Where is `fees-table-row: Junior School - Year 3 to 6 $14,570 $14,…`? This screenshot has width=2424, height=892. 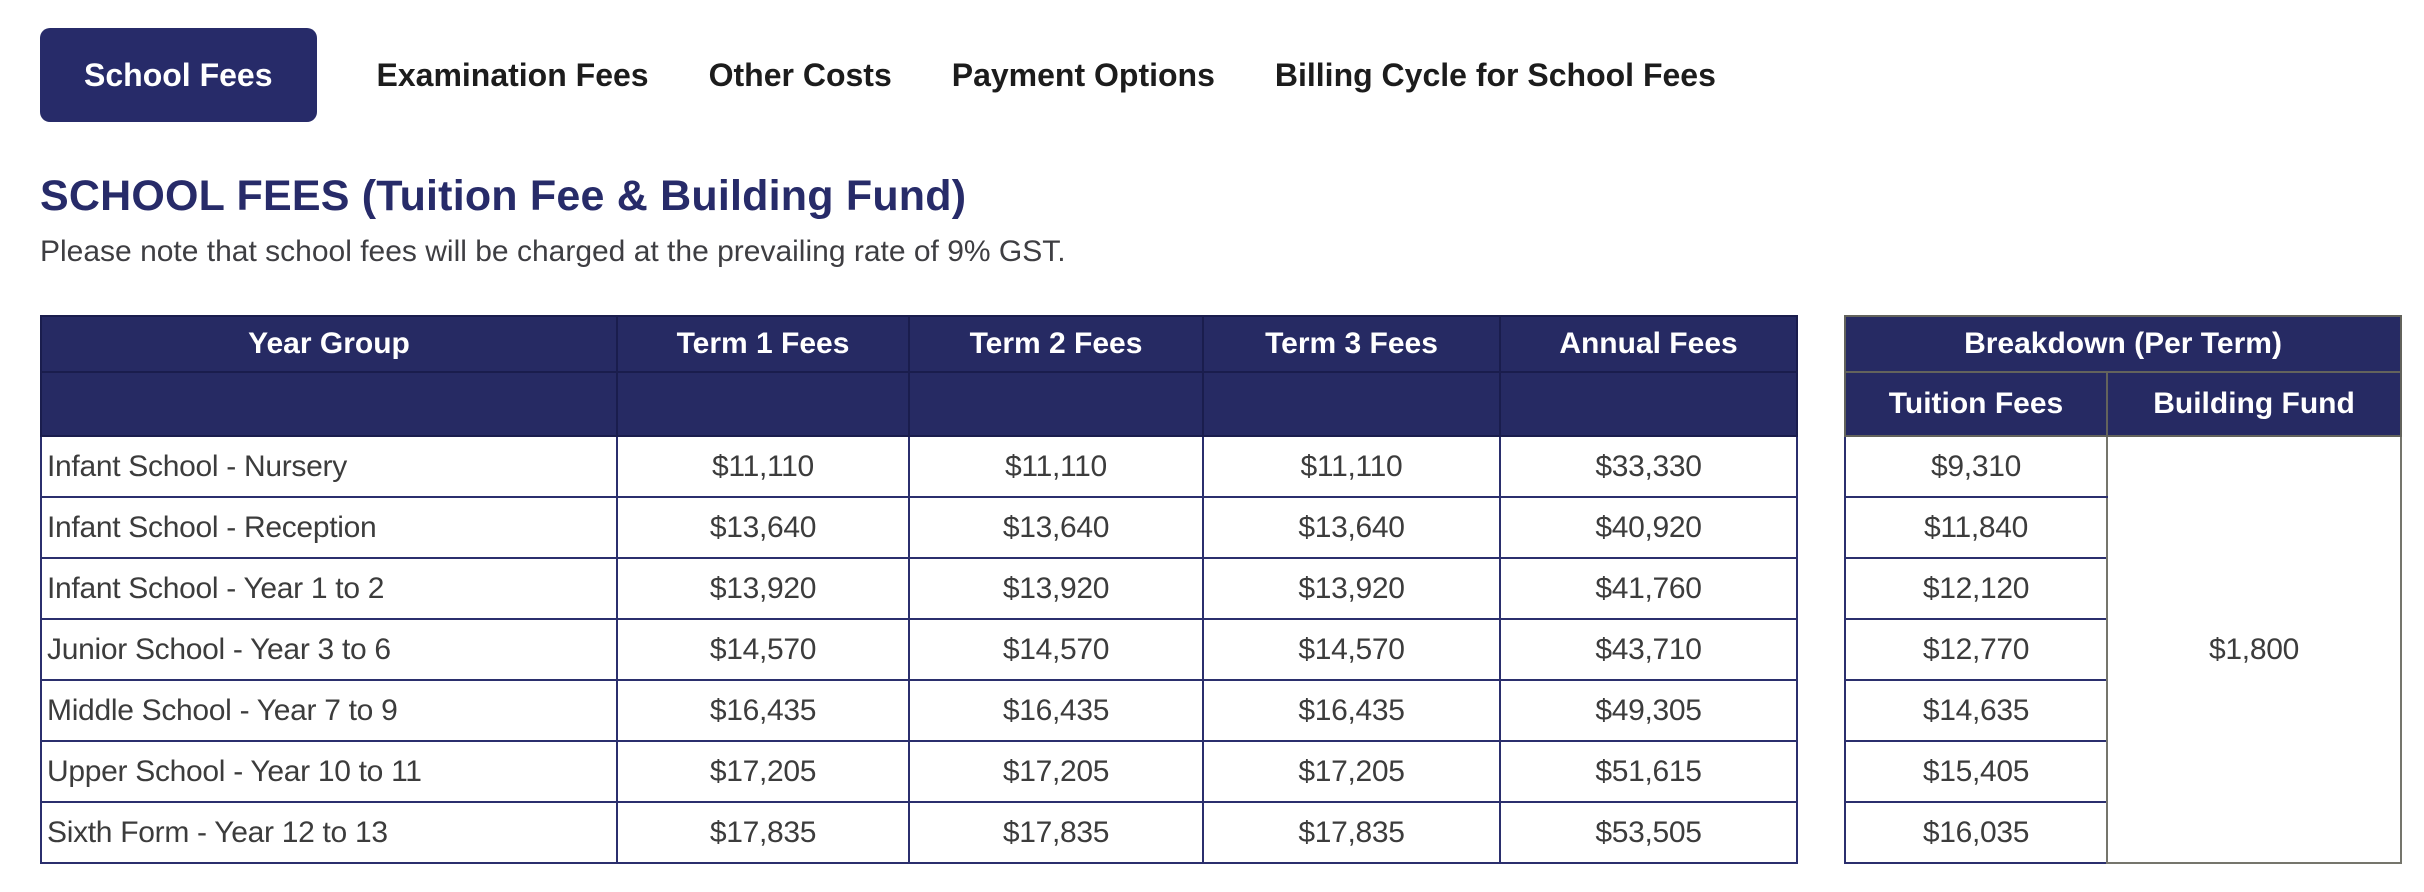
fees-table-row: Junior School - Year 3 to 6 $14,570 $14,… is located at coordinates (919, 649).